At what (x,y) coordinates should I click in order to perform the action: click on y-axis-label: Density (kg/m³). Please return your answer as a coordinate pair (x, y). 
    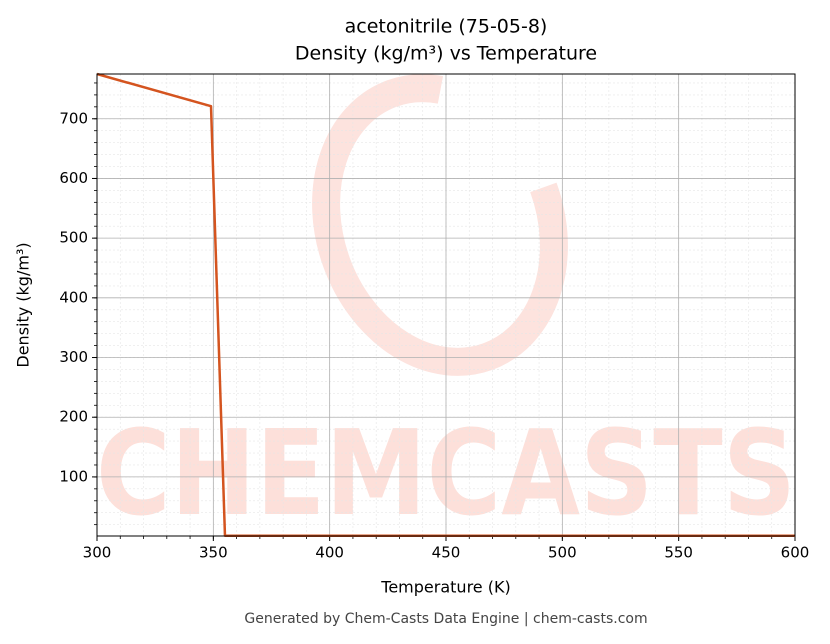
    Looking at the image, I should click on (23, 304).